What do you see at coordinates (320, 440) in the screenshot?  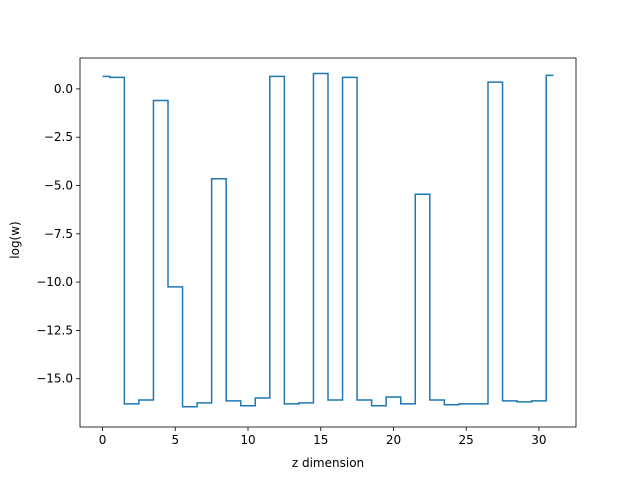 I see `x-tick-label: 15` at bounding box center [320, 440].